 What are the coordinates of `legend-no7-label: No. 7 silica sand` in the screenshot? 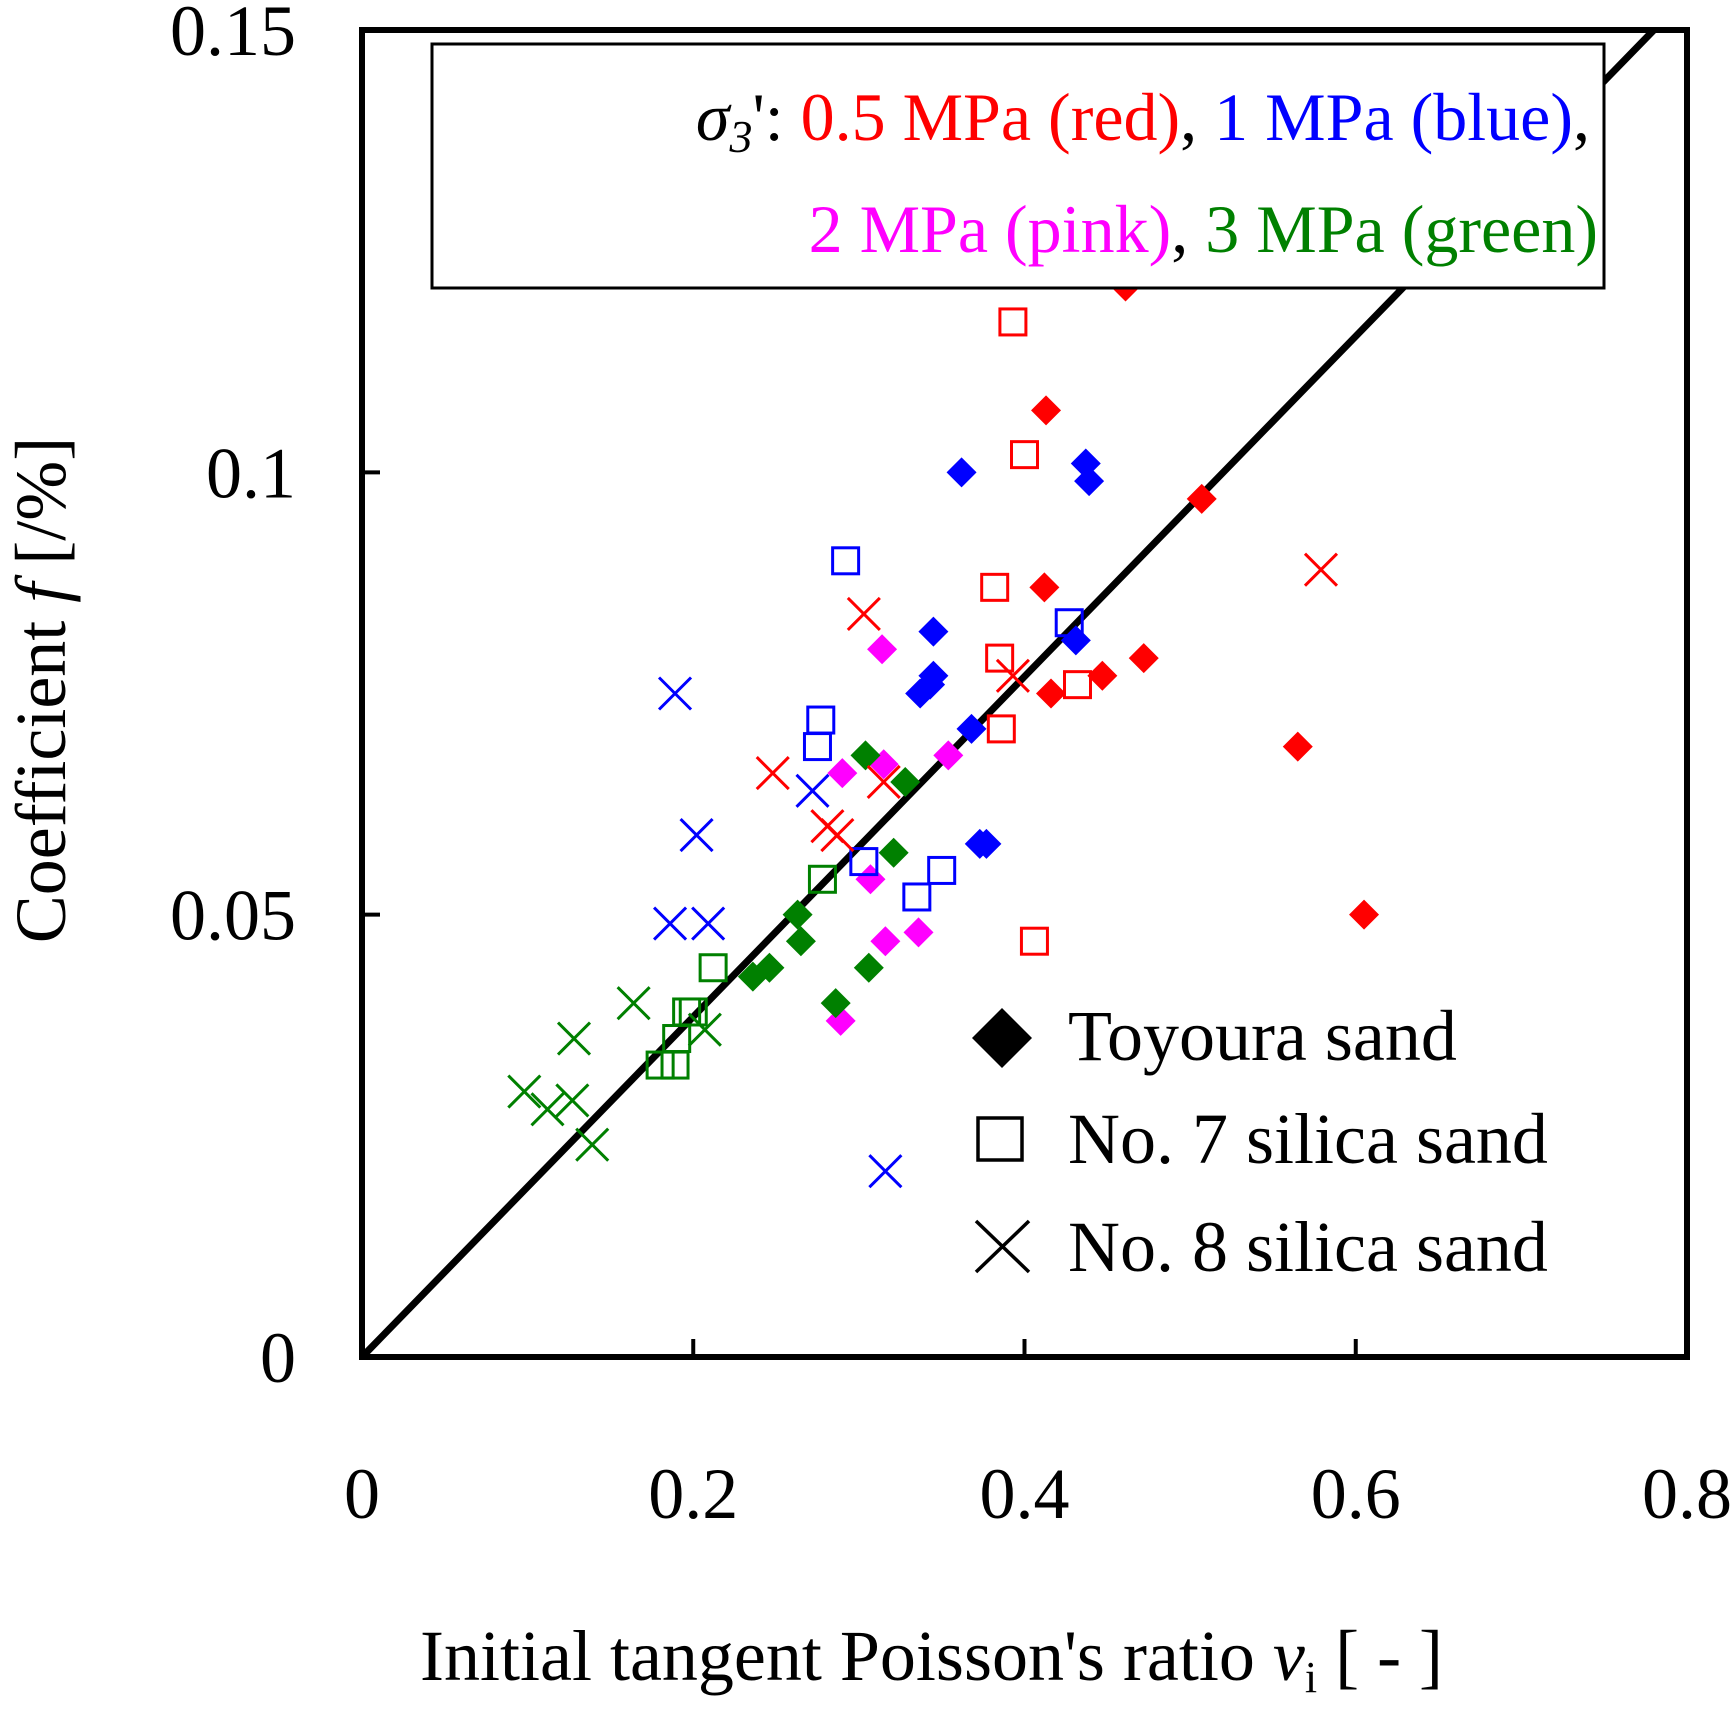 It's located at (1308, 1139).